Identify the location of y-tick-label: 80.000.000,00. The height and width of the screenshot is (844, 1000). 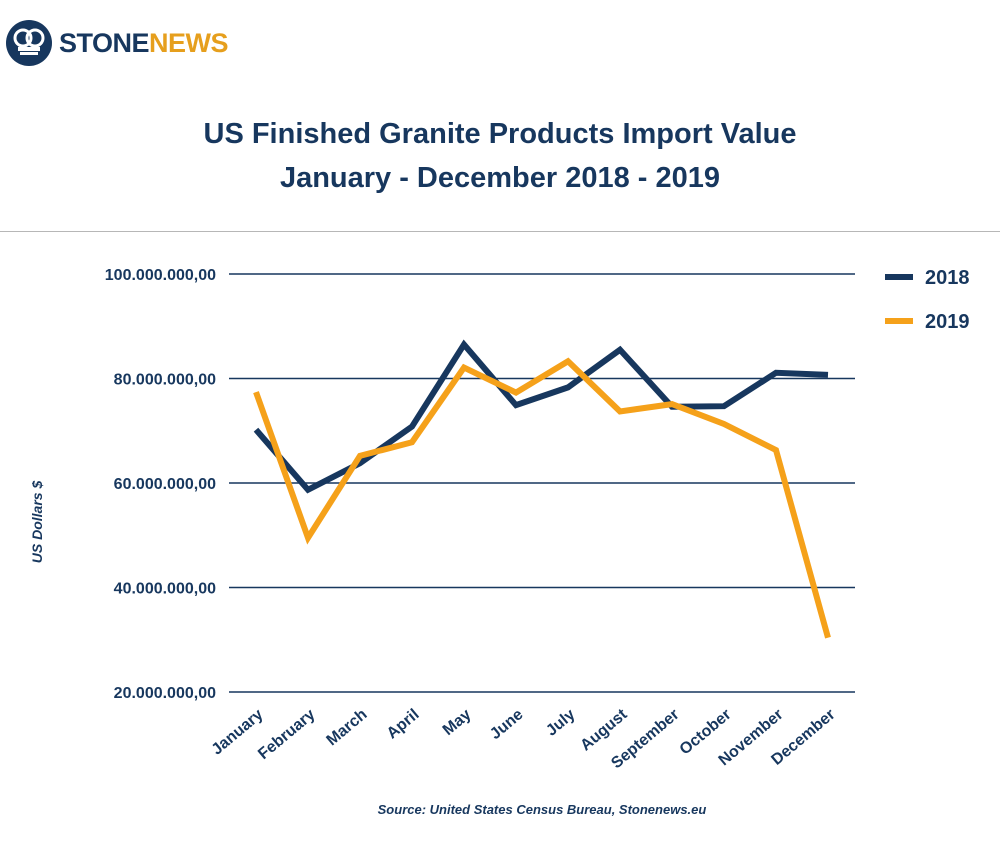
(165, 380).